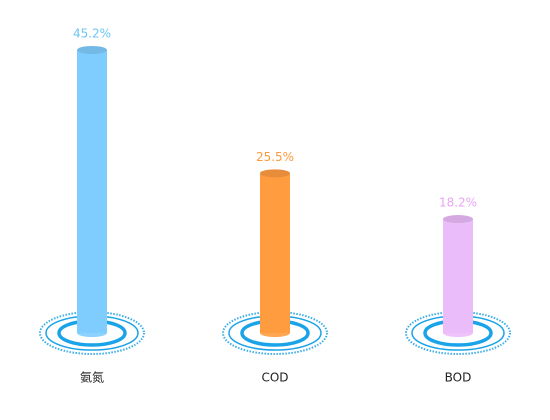 This screenshot has width=550, height=420. Describe the element at coordinates (274, 378) in the screenshot. I see `x-tick-label: COD` at that location.